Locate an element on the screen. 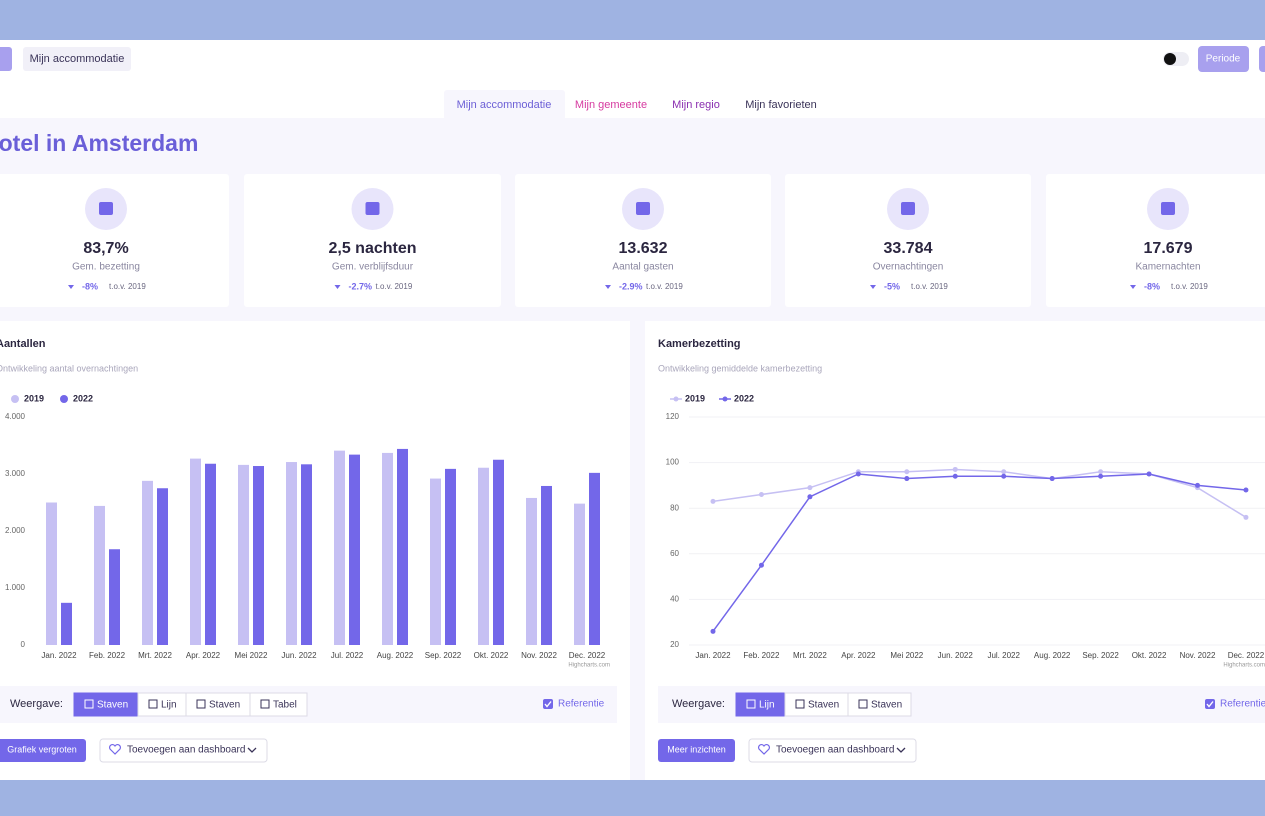 Image resolution: width=1265 pixels, height=816 pixels. kpi-change: -2.9% is located at coordinates (631, 286).